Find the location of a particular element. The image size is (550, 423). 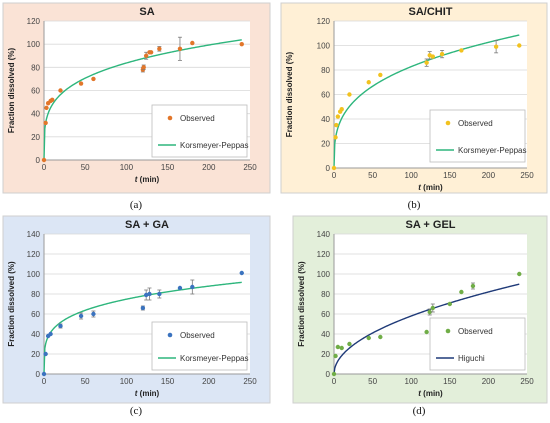

chart-title: SA + GA is located at coordinates (147, 225).